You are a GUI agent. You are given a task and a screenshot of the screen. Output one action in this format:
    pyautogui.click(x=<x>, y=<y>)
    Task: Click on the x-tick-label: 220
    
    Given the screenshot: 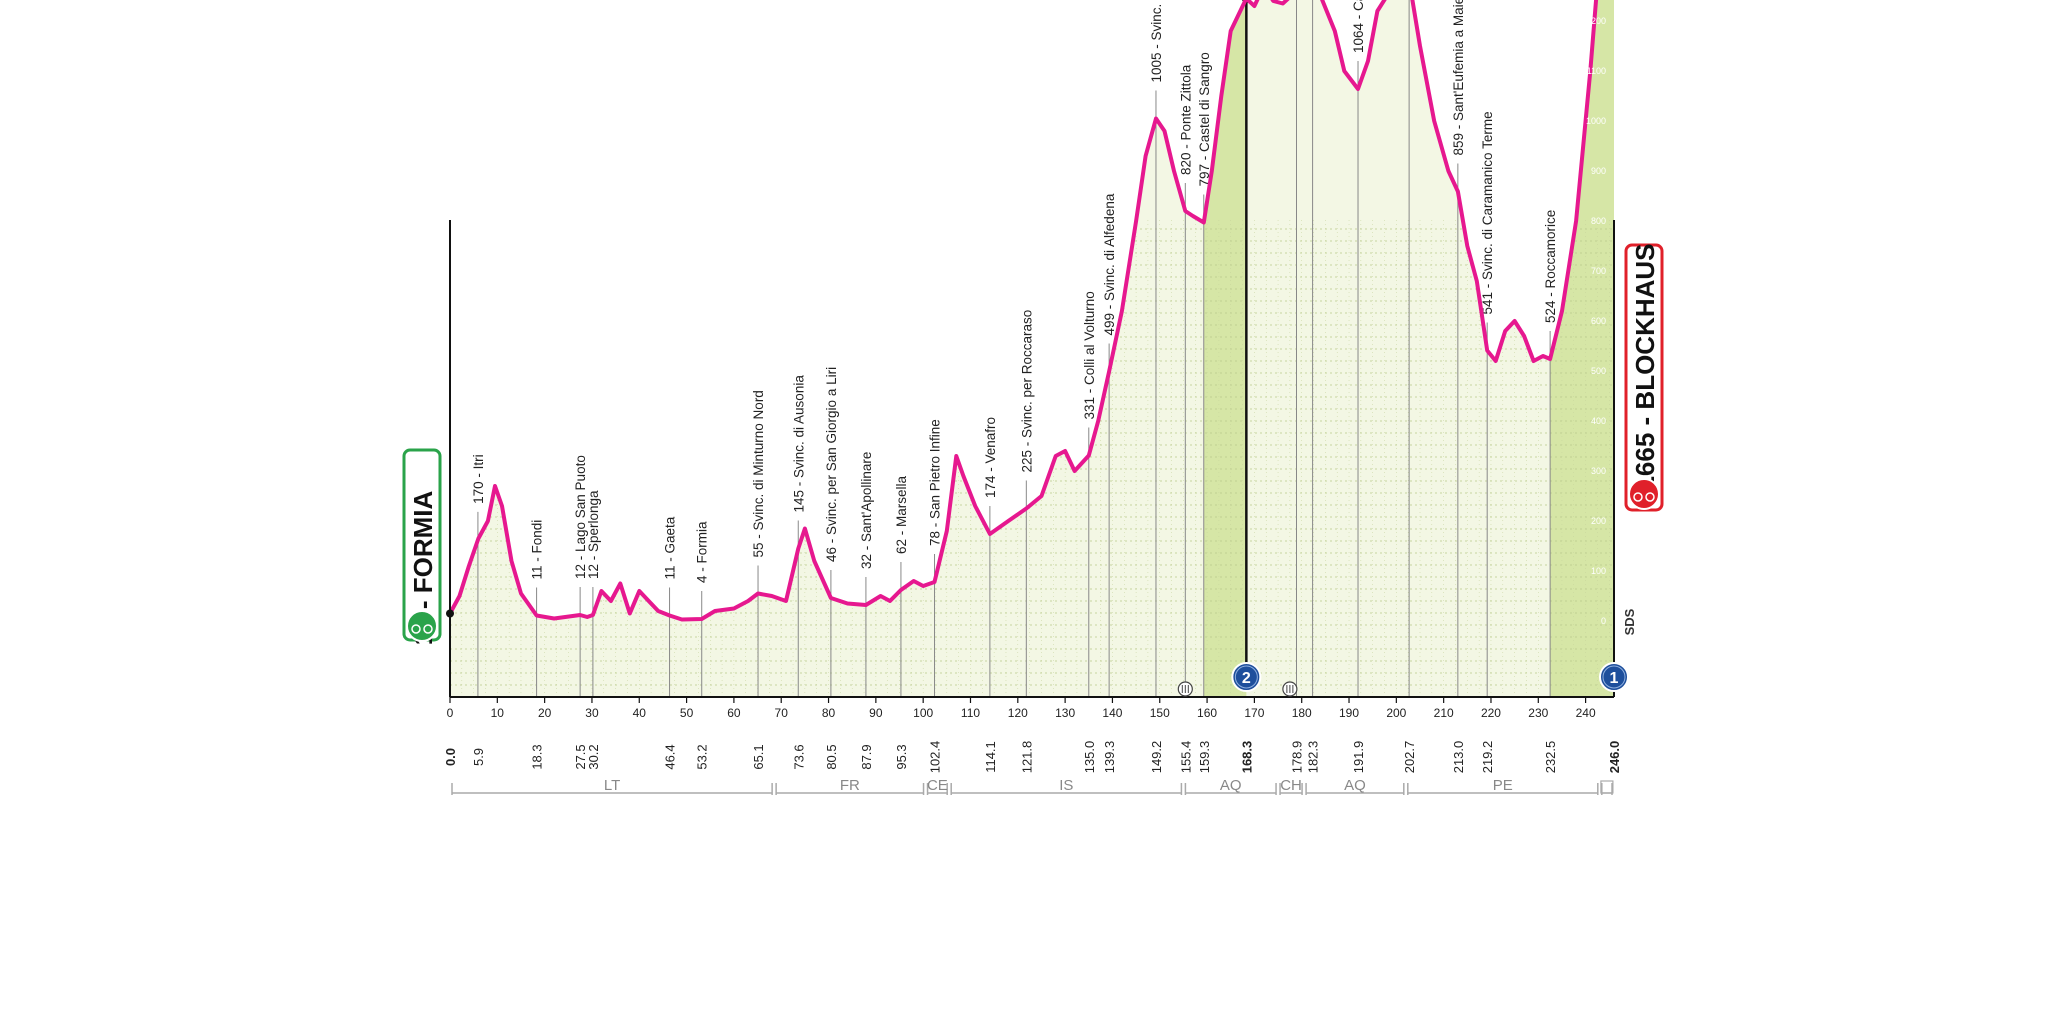 What is the action you would take?
    pyautogui.click(x=1491, y=713)
    